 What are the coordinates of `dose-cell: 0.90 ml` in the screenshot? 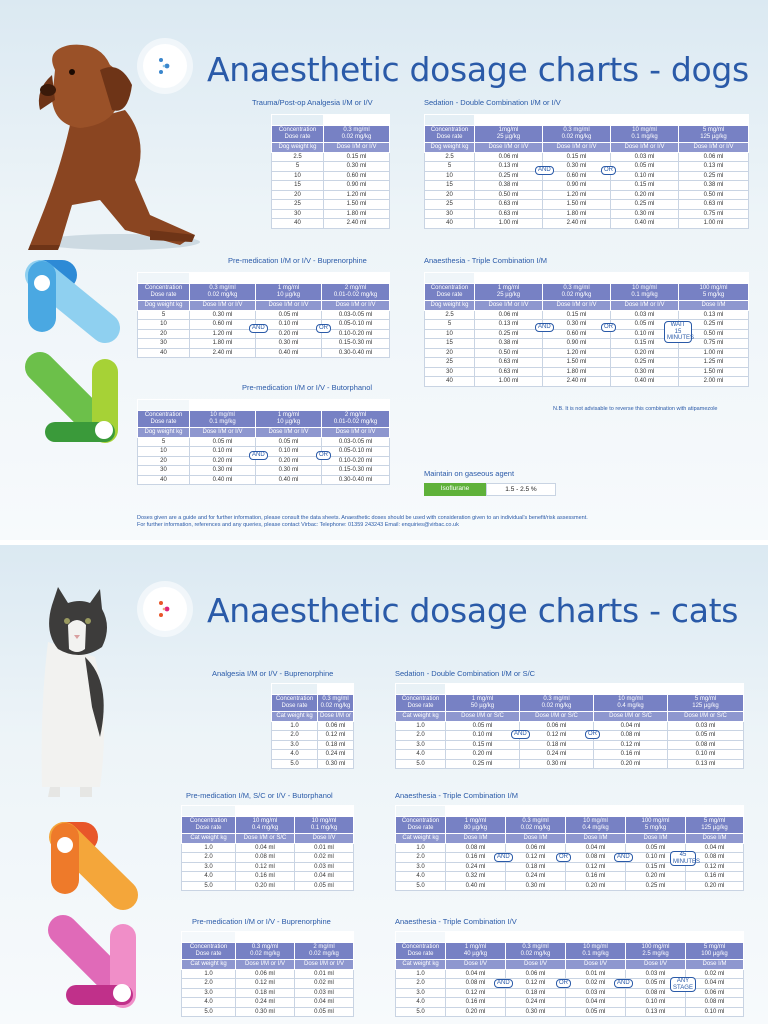 It's located at (576, 185).